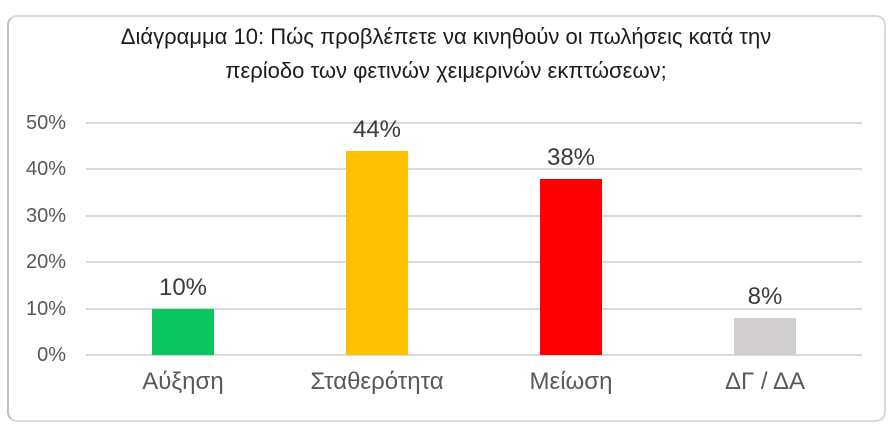 The height and width of the screenshot is (431, 892). I want to click on y-tick-label: 40%, so click(45, 169).